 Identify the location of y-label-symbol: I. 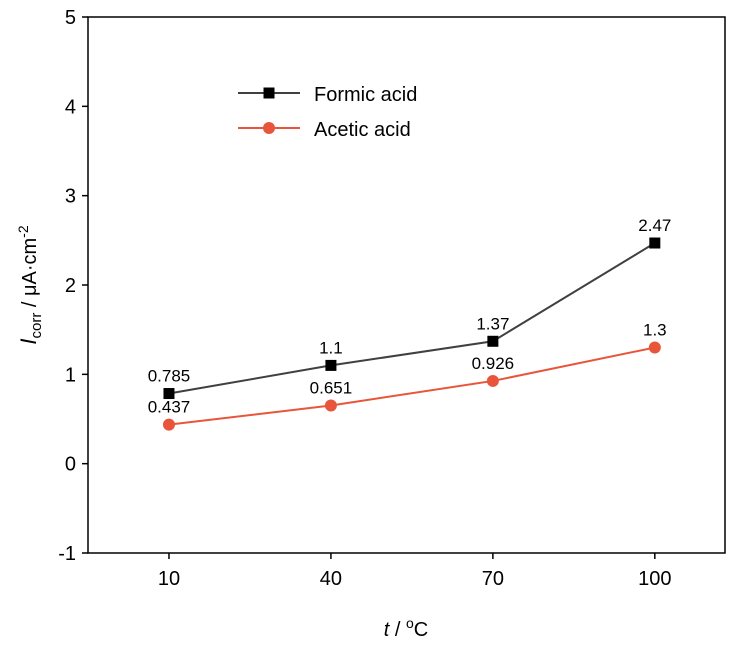
(28, 342).